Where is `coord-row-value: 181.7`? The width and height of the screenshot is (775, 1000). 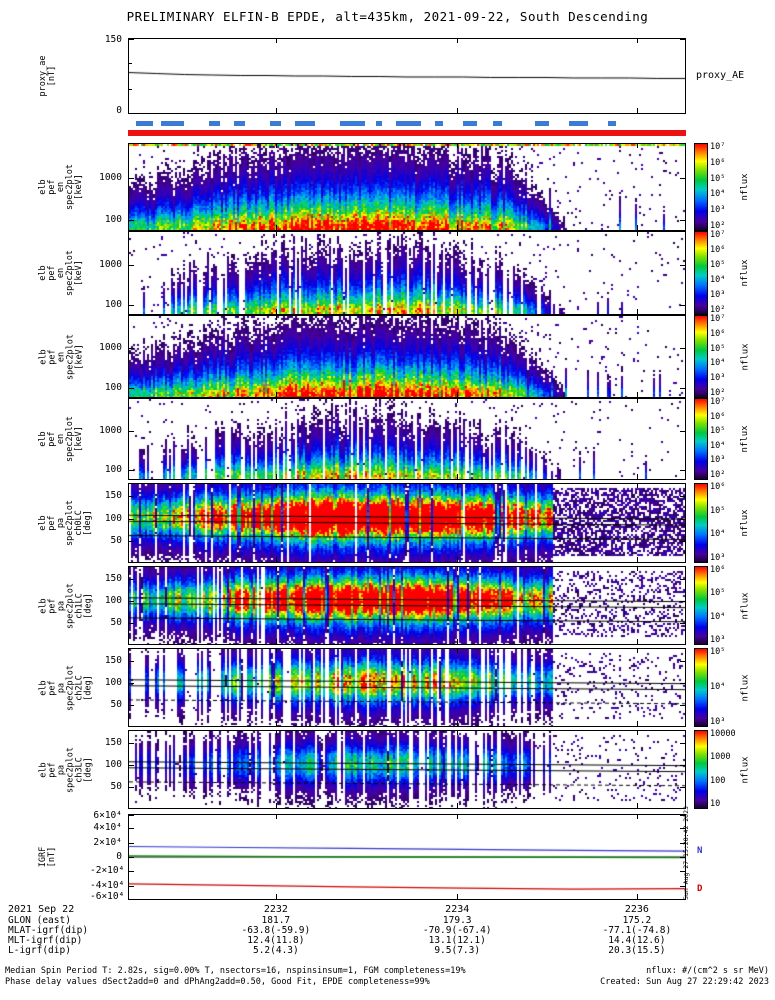
coord-row-value: 181.7 is located at coordinates (276, 920).